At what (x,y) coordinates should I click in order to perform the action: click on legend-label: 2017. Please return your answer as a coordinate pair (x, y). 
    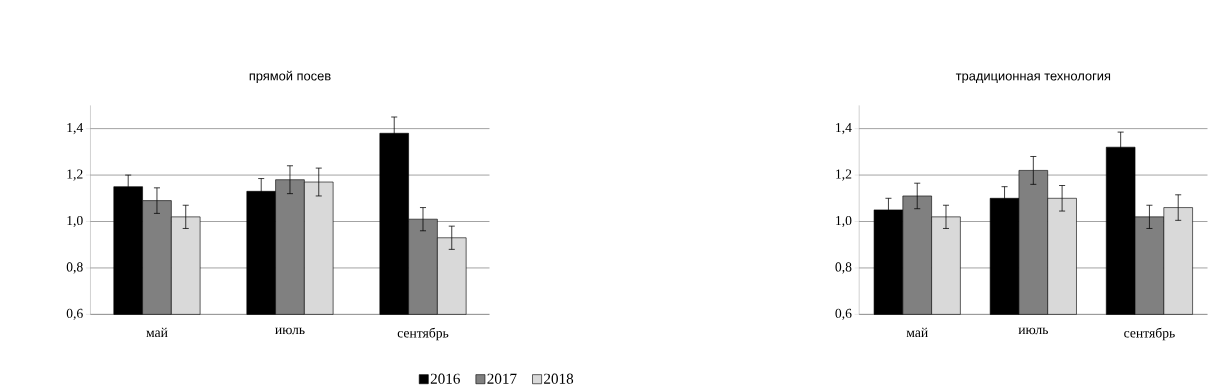
    Looking at the image, I should click on (502, 378).